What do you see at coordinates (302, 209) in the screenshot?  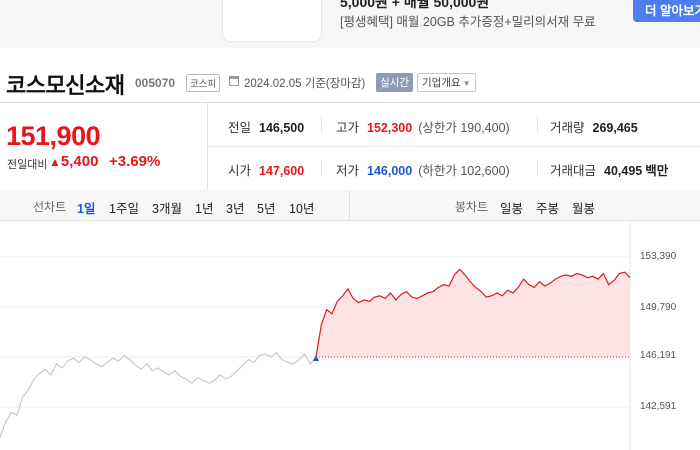 I see `tab-10-years: 10년` at bounding box center [302, 209].